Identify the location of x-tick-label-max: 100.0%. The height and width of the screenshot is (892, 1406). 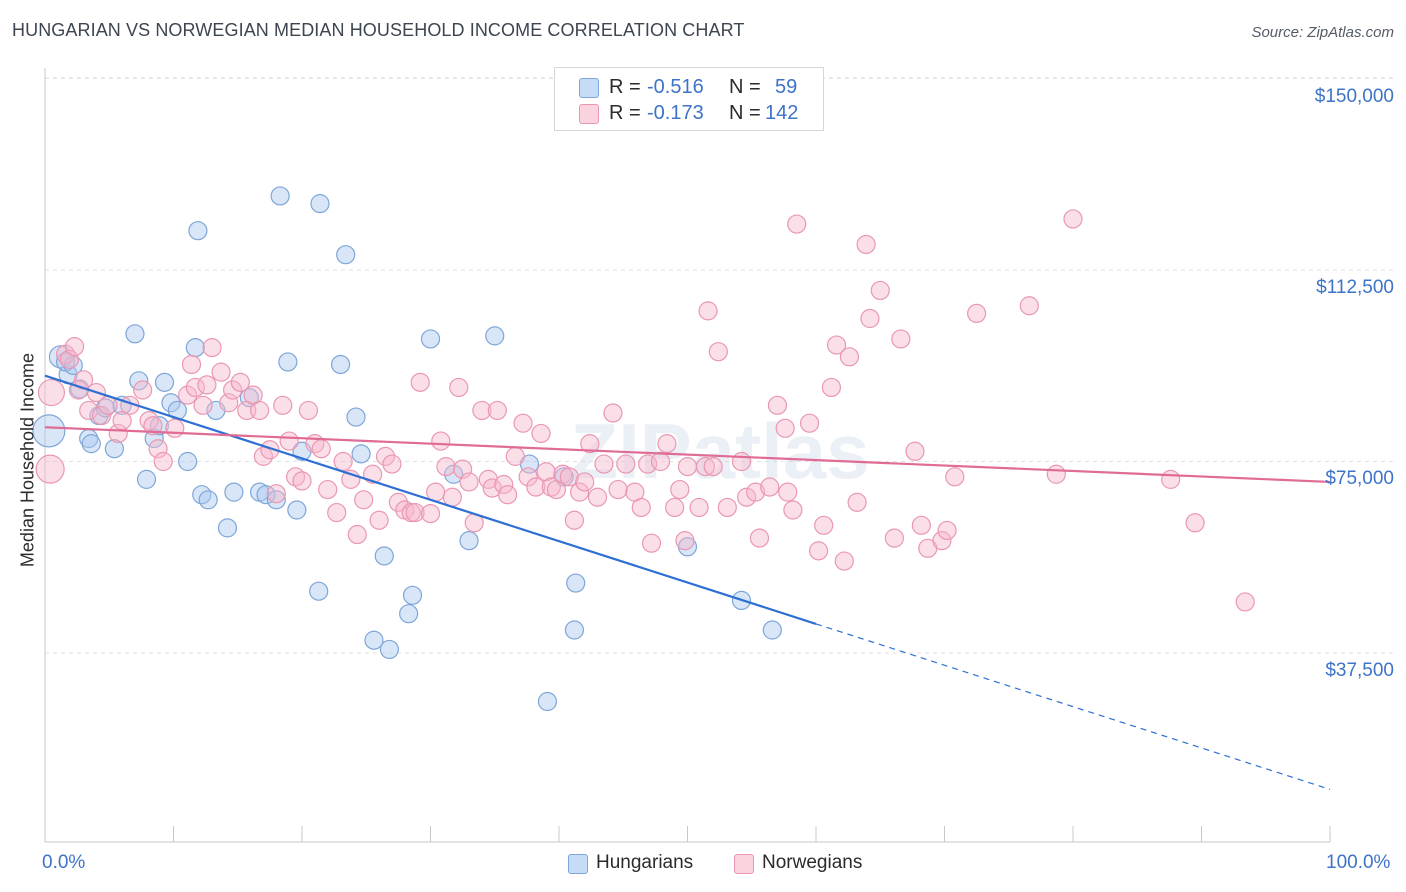
(1358, 862).